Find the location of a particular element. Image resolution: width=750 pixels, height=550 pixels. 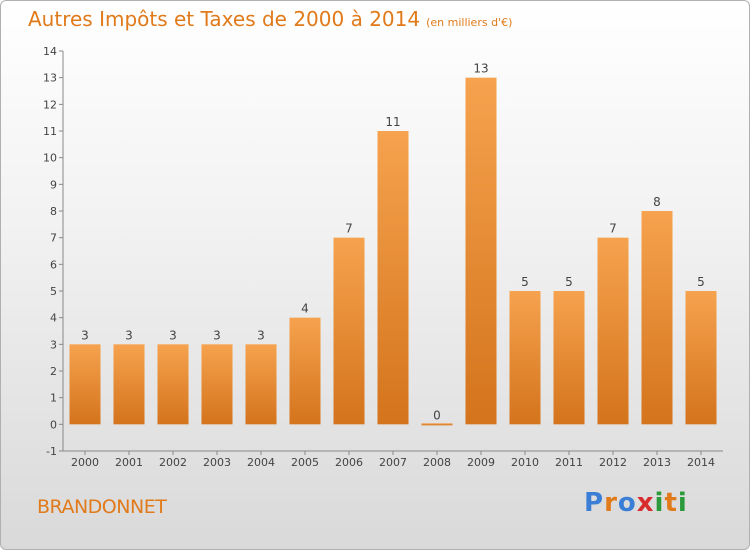

logo-letter: x is located at coordinates (645, 503).